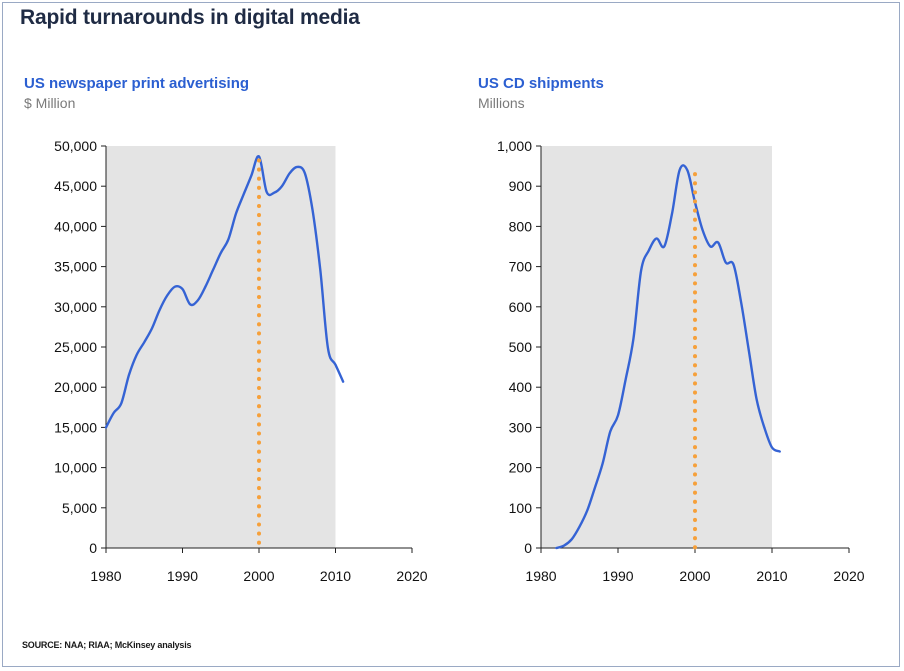 This screenshot has width=904, height=671. Describe the element at coordinates (107, 645) in the screenshot. I see `source-note: SOURCE: NAA; RIAA; McKinsey analysis` at that location.